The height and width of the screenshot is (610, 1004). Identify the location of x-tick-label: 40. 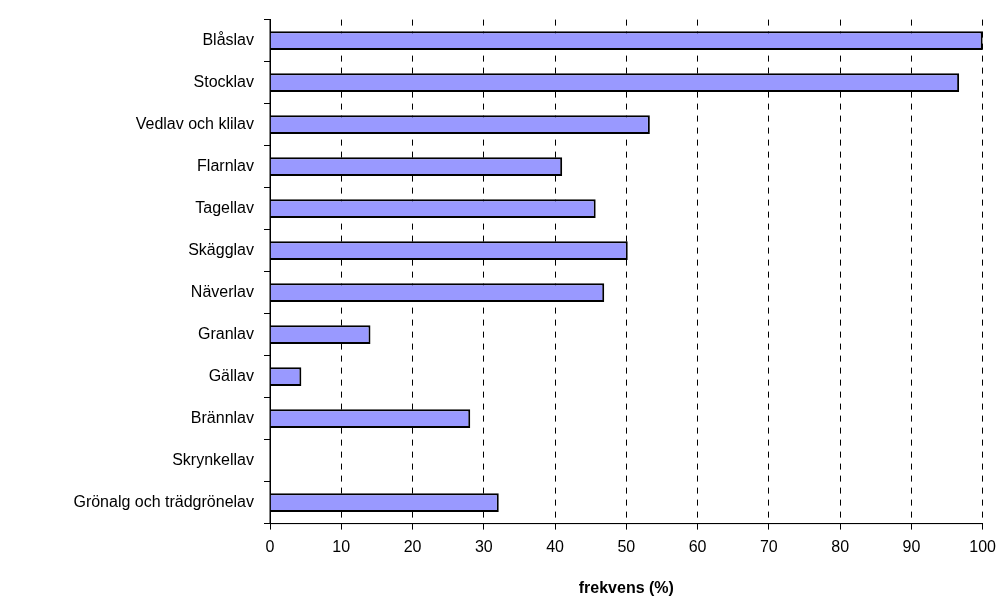
(555, 546).